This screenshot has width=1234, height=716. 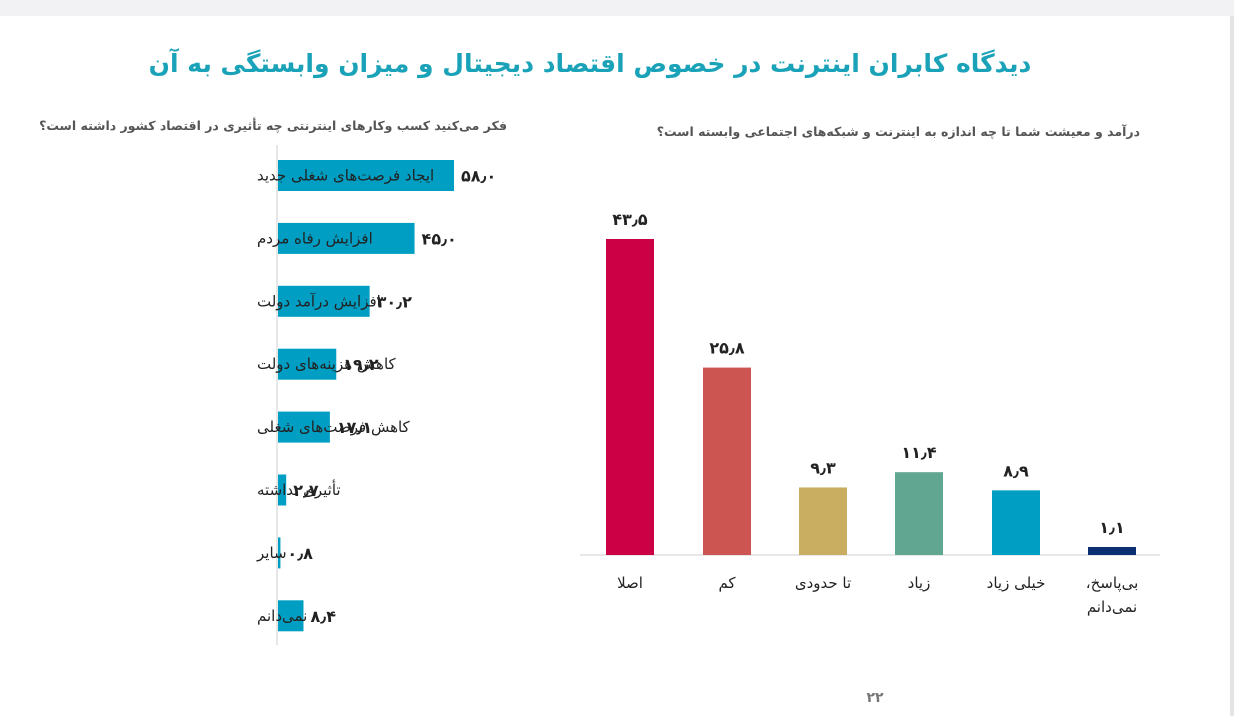 What do you see at coordinates (478, 176) in the screenshot?
I see `data-label: ۵۸٫۰` at bounding box center [478, 176].